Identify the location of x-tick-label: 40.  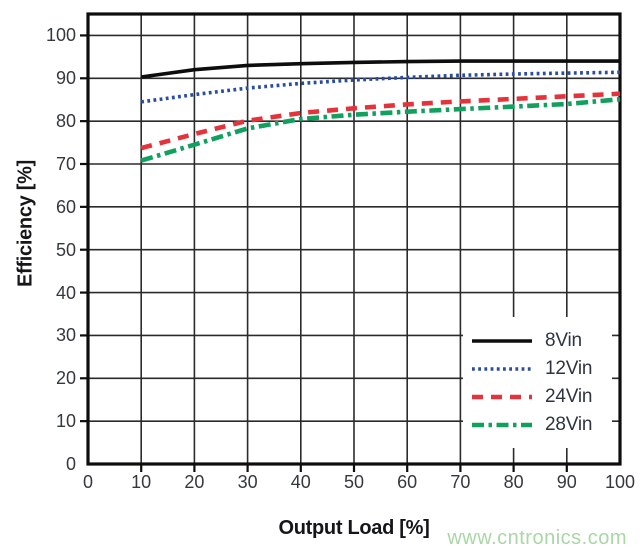
(300, 482).